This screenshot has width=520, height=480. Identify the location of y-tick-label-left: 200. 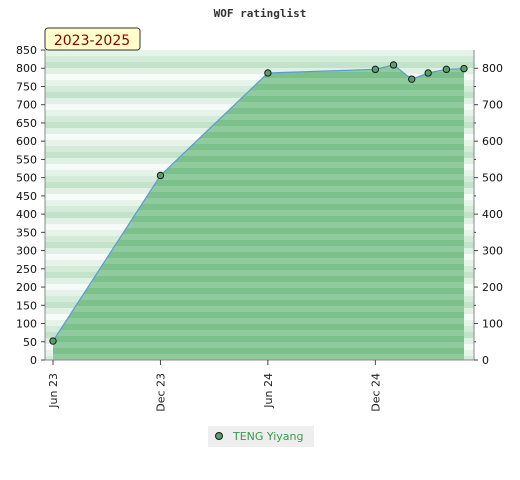
(26, 287).